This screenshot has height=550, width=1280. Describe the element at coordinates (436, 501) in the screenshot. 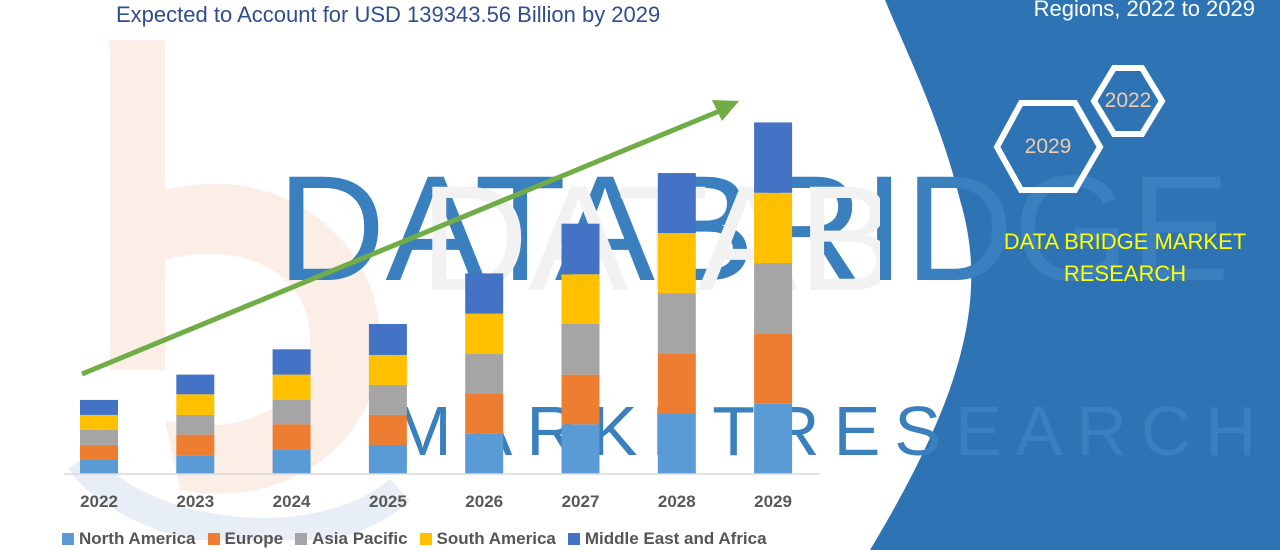

I see `x-tick-labels: 2022 2023 2024 2025 2026 2027 2028 2029` at that location.